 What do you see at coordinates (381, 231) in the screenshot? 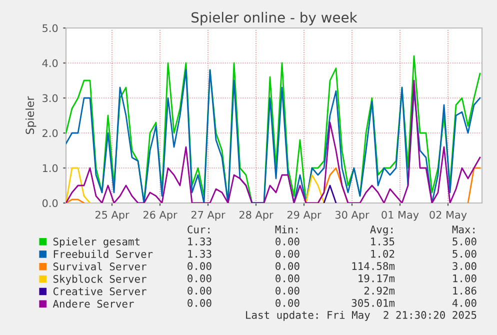
I see `text: Avg:` at bounding box center [381, 231].